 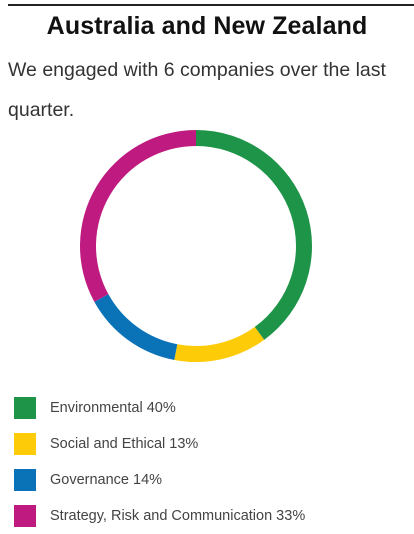 I want to click on legend-item-social-and-ethical: Social and Ethical 13%, so click(x=159, y=444).